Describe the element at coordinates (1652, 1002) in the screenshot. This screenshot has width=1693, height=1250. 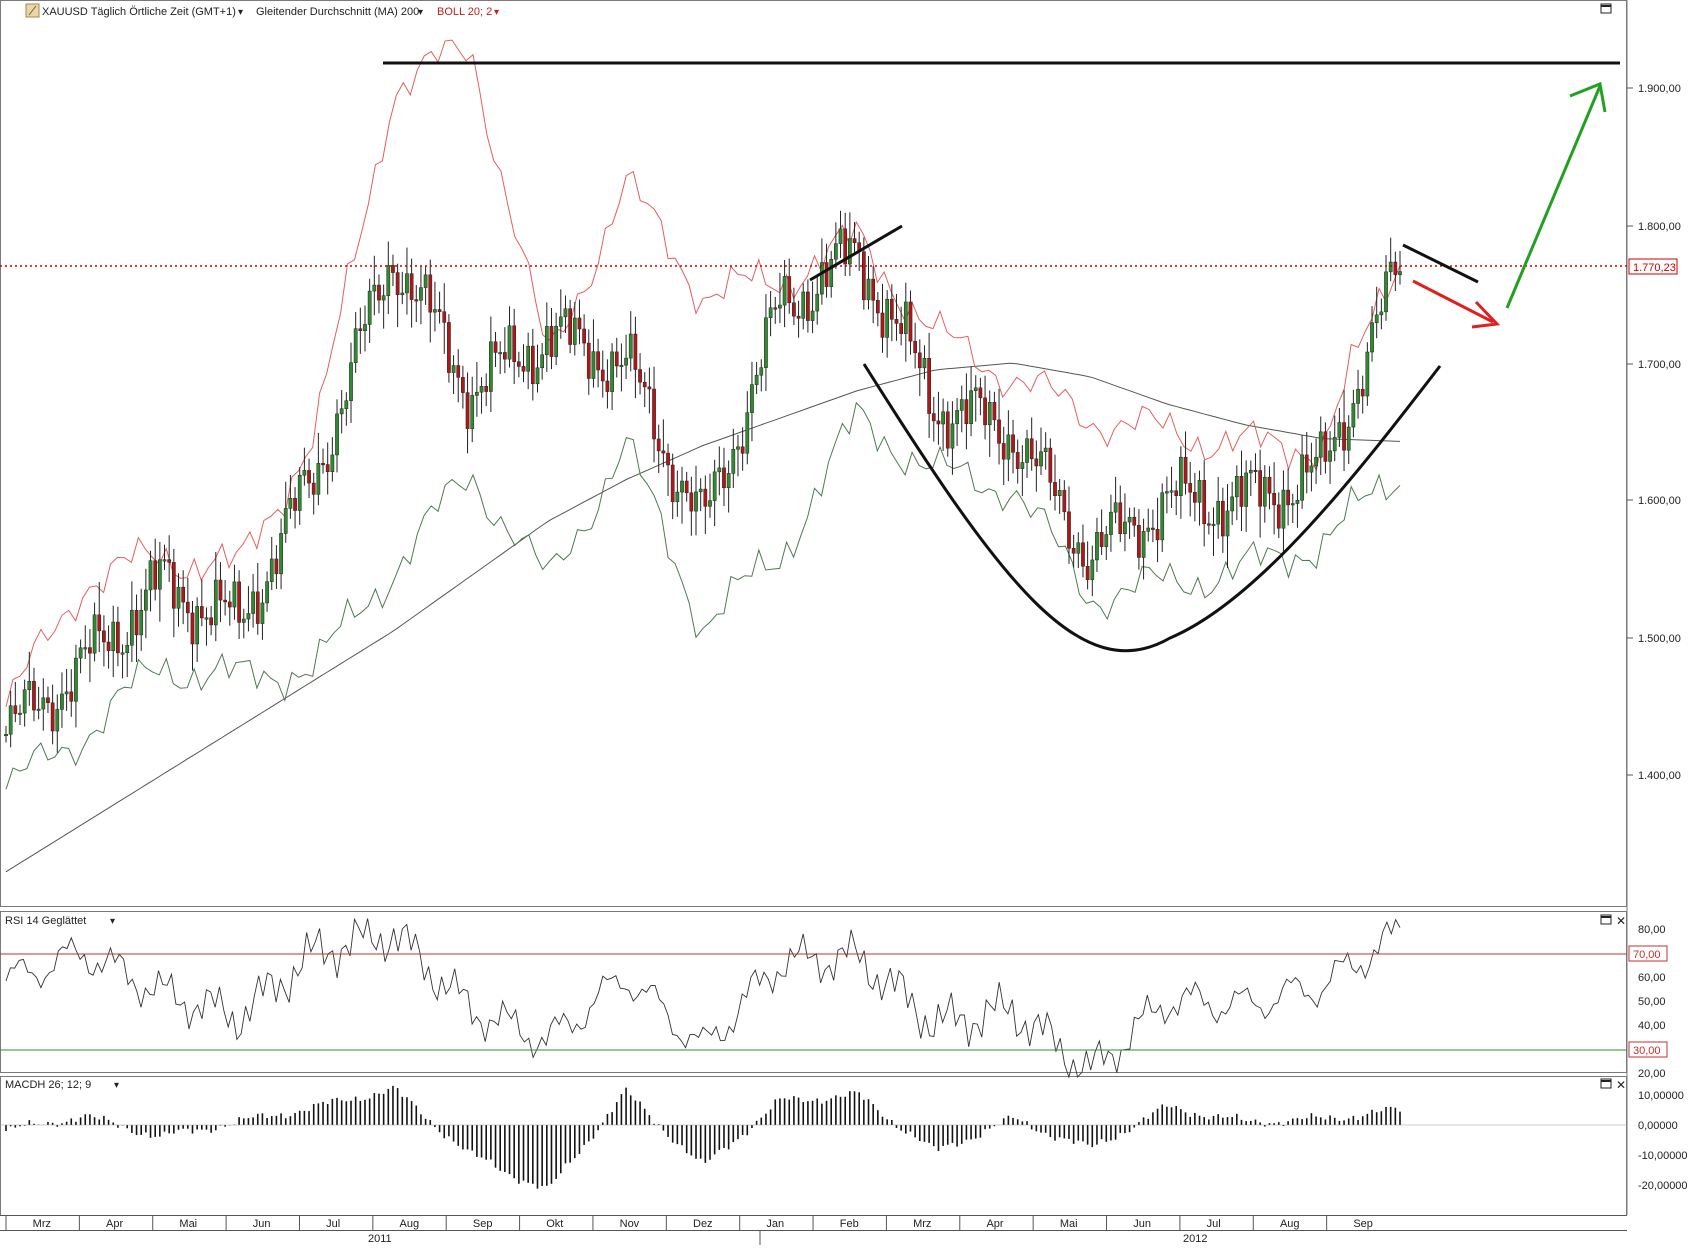
I see `rsi-tick-label: 50,00` at that location.